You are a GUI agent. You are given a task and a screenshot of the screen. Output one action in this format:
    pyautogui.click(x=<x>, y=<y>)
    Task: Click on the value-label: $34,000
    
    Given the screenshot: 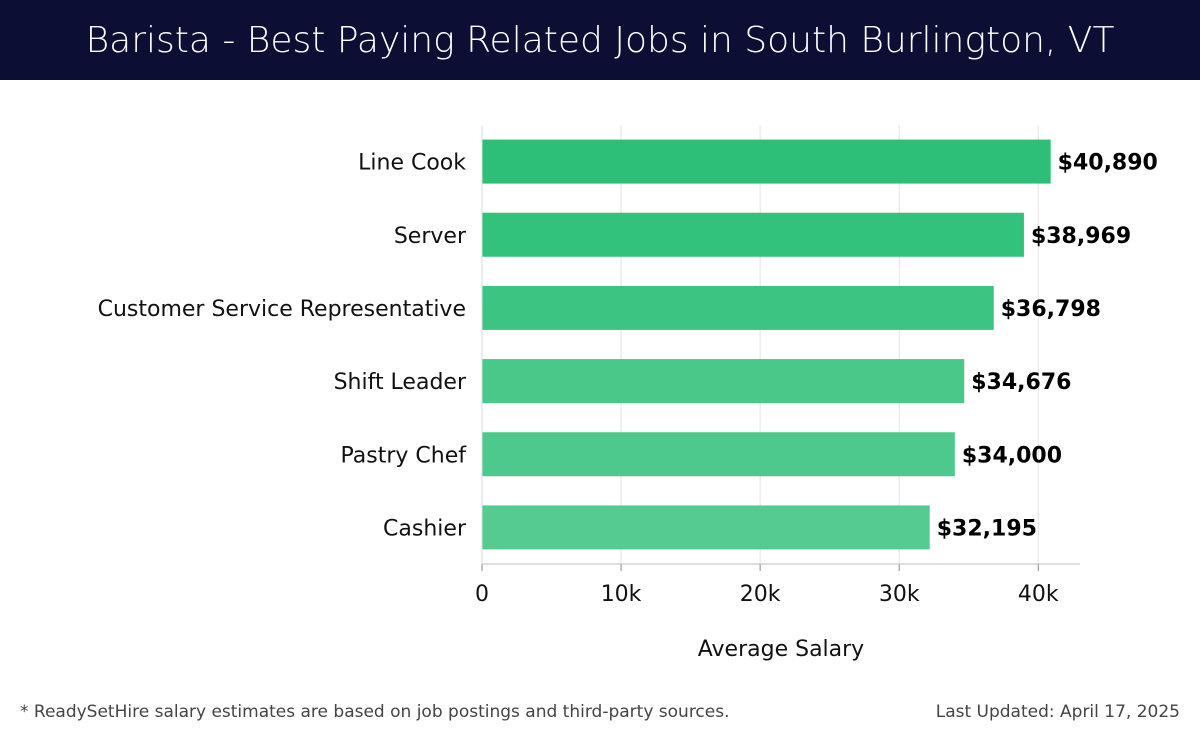 What is the action you would take?
    pyautogui.click(x=1012, y=455)
    